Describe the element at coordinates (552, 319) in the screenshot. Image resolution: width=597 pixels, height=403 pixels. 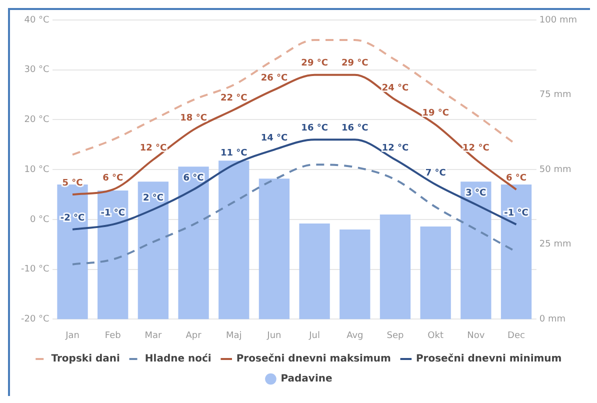
I see `y2-tick-label: 0 mm` at that location.